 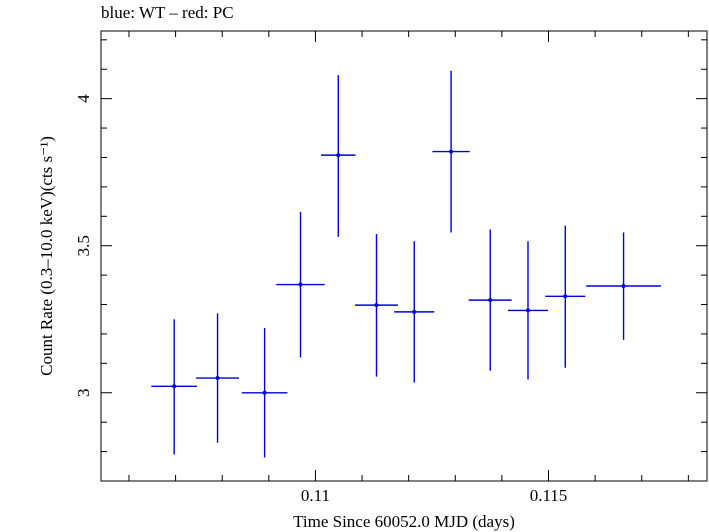 What do you see at coordinates (83, 245) in the screenshot?
I see `y-tick-label: 3.5` at bounding box center [83, 245].